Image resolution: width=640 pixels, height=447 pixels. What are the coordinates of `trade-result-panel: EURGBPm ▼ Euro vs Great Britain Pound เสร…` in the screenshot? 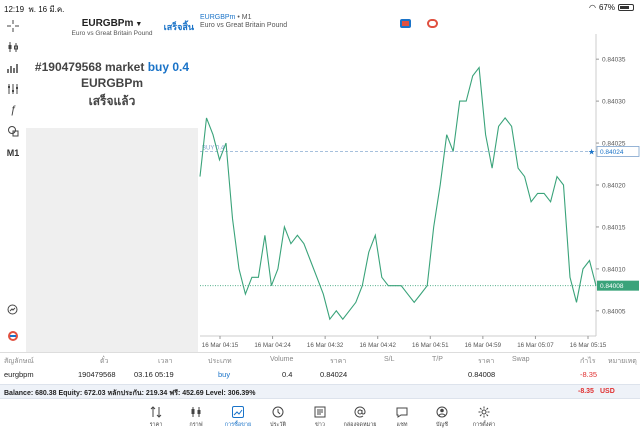 It's located at (112, 71).